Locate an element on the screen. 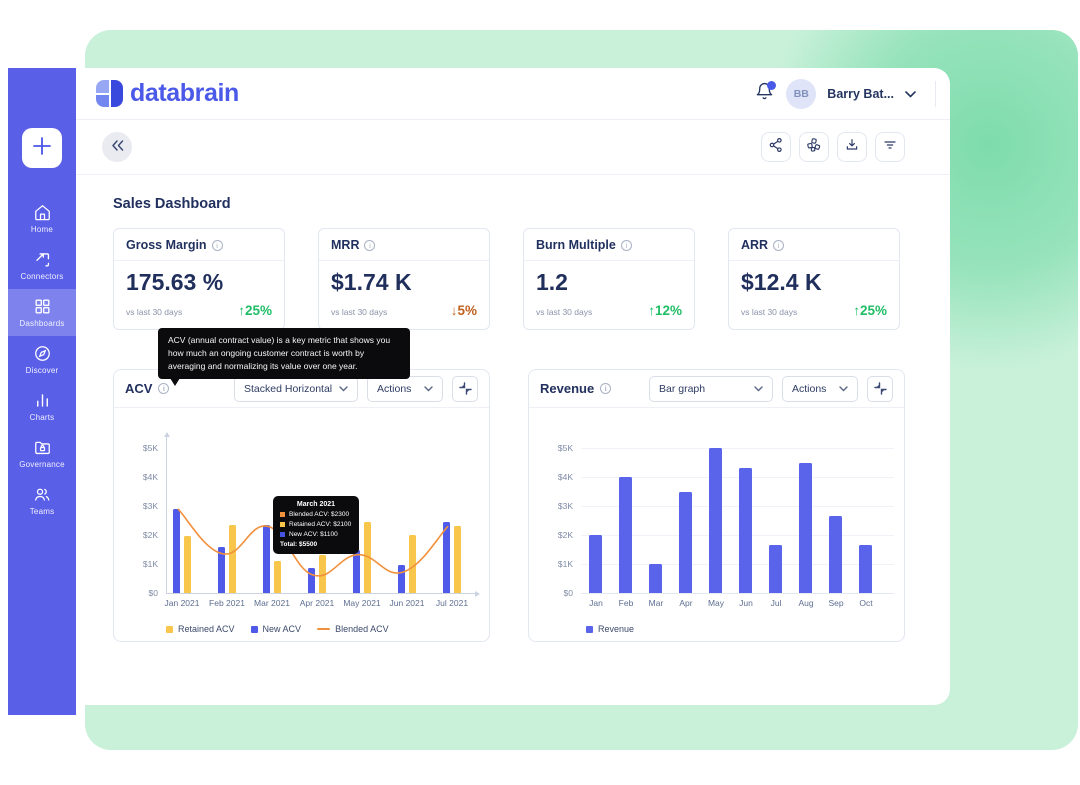  x-axis-label: Jun 2021 is located at coordinates (407, 603).